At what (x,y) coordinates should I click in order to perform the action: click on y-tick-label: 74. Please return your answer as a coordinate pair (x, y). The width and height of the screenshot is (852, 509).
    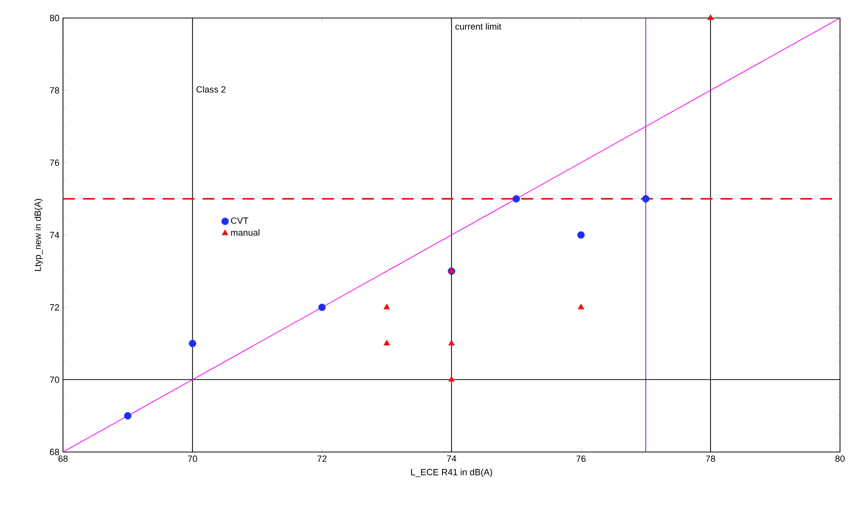
    Looking at the image, I should click on (55, 235).